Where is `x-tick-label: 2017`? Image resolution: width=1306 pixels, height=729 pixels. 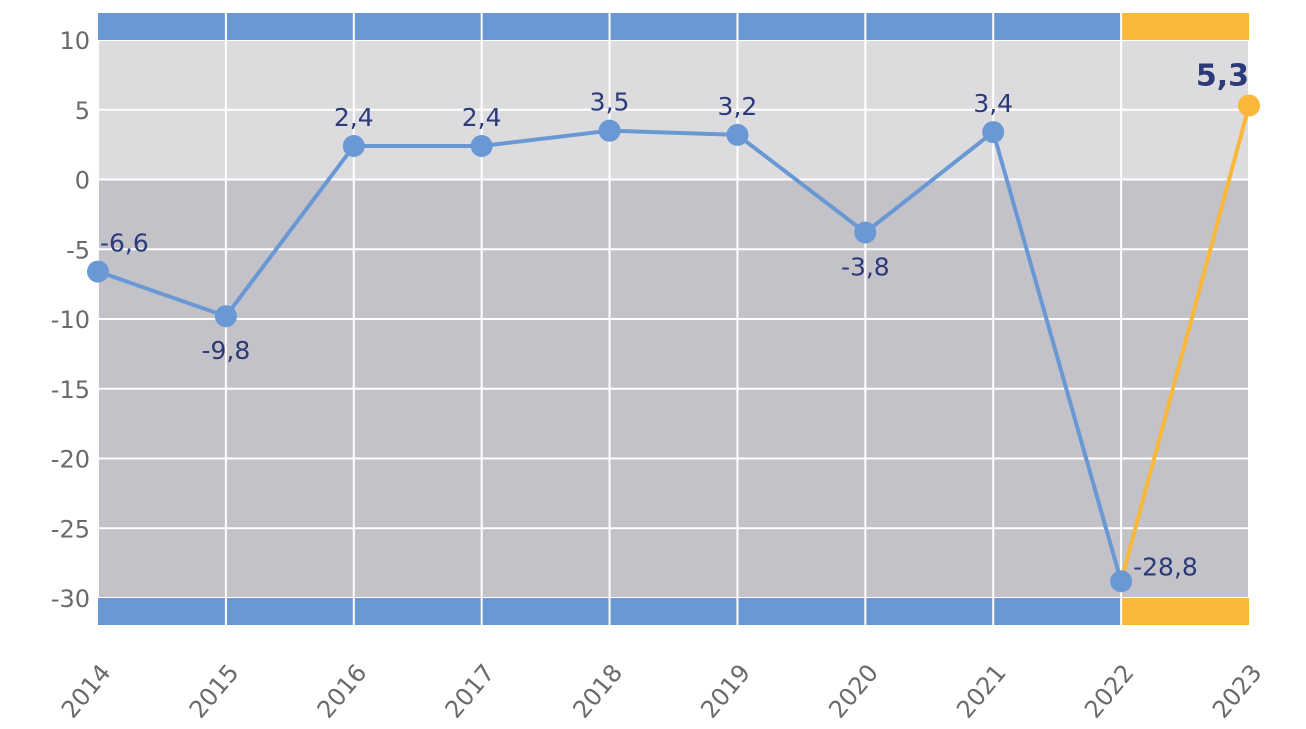 x-tick-label: 2017 is located at coordinates (470, 691).